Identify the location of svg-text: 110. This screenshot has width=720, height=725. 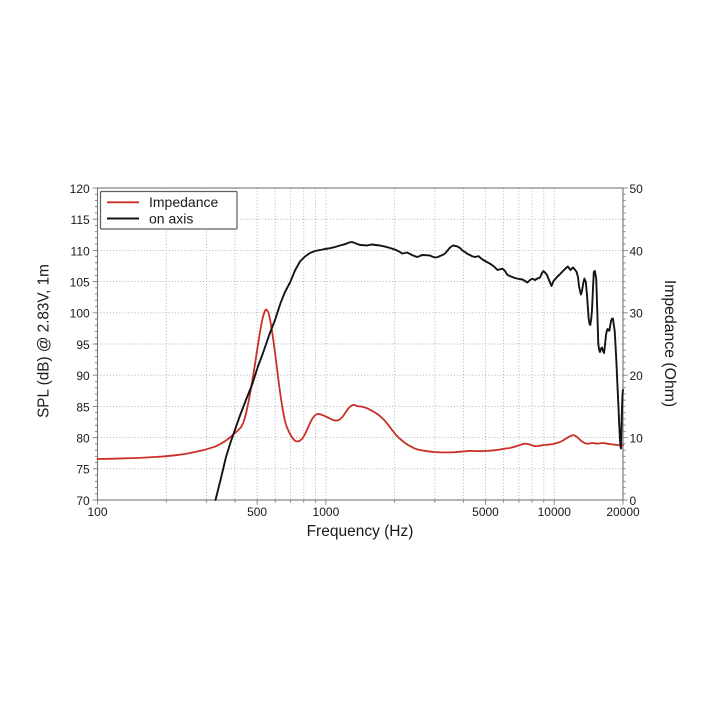
(80, 251).